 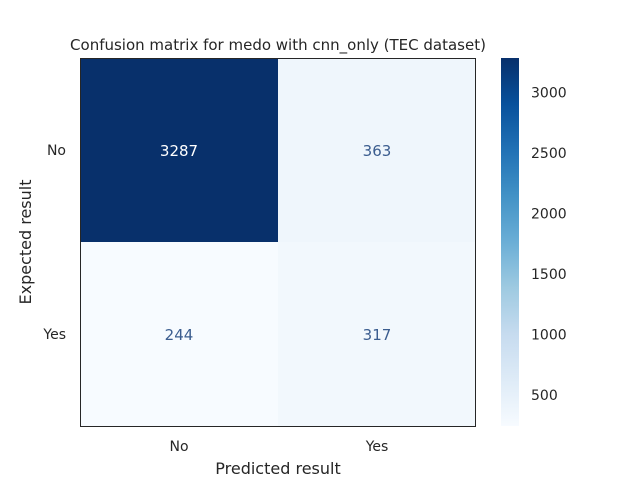 I want to click on colorbar, so click(x=510, y=242).